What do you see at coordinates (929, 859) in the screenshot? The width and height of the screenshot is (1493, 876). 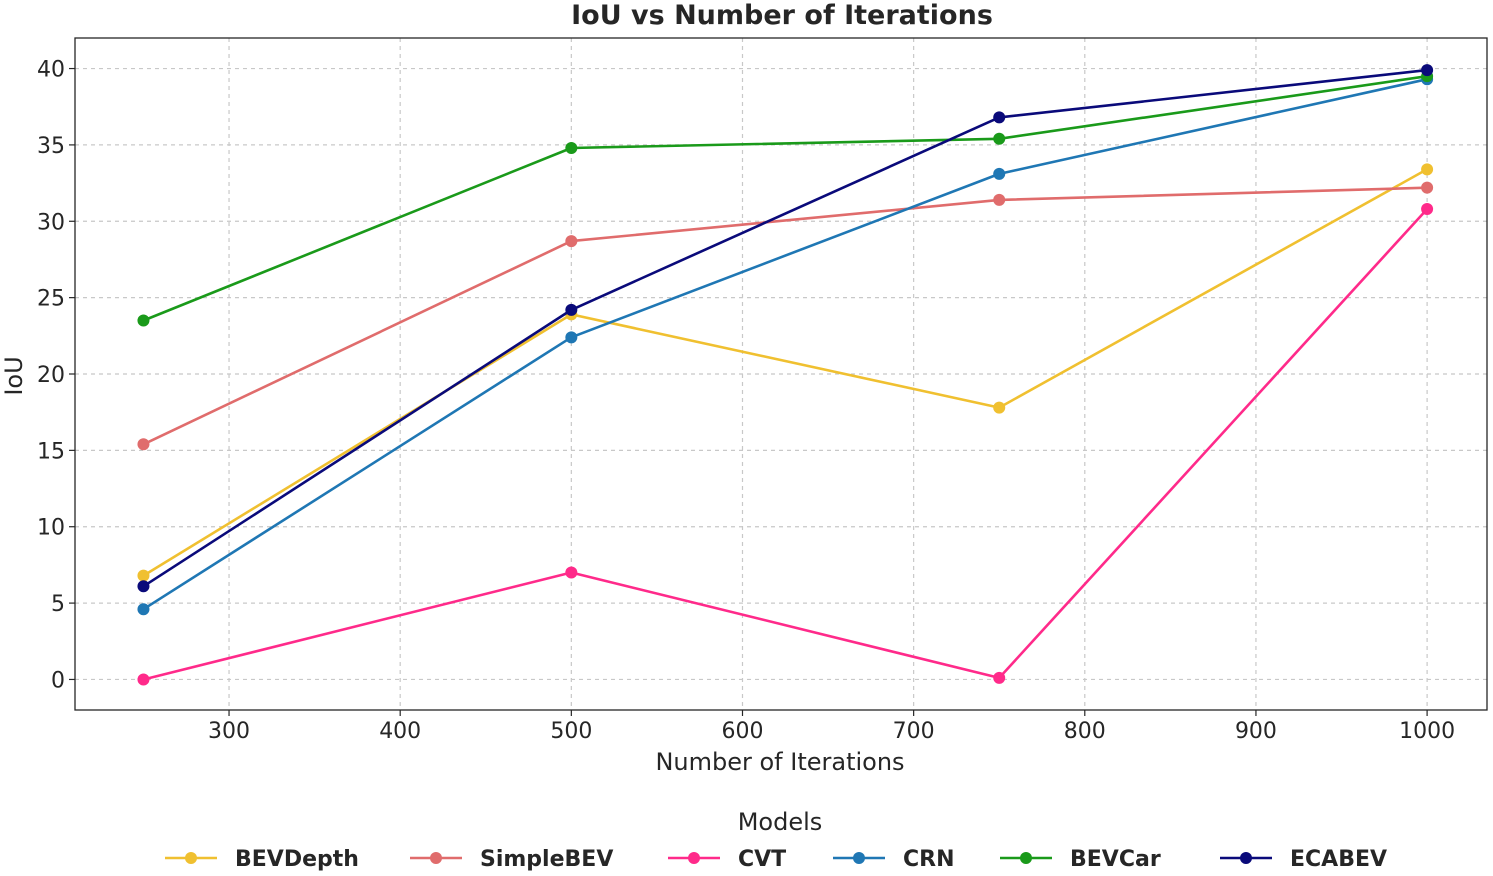 I see `legend-label-crn: CRN` at bounding box center [929, 859].